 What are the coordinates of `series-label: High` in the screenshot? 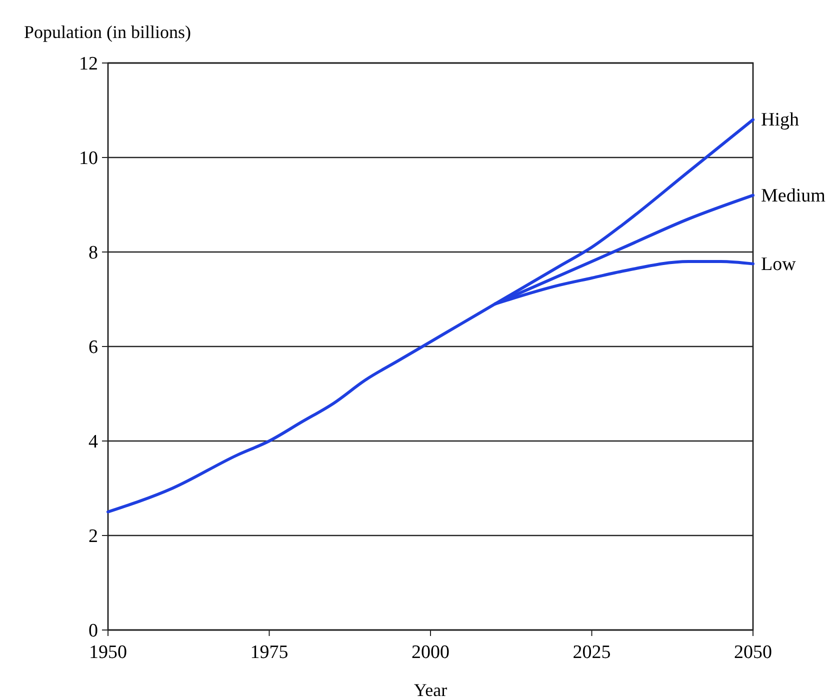 It's located at (780, 120).